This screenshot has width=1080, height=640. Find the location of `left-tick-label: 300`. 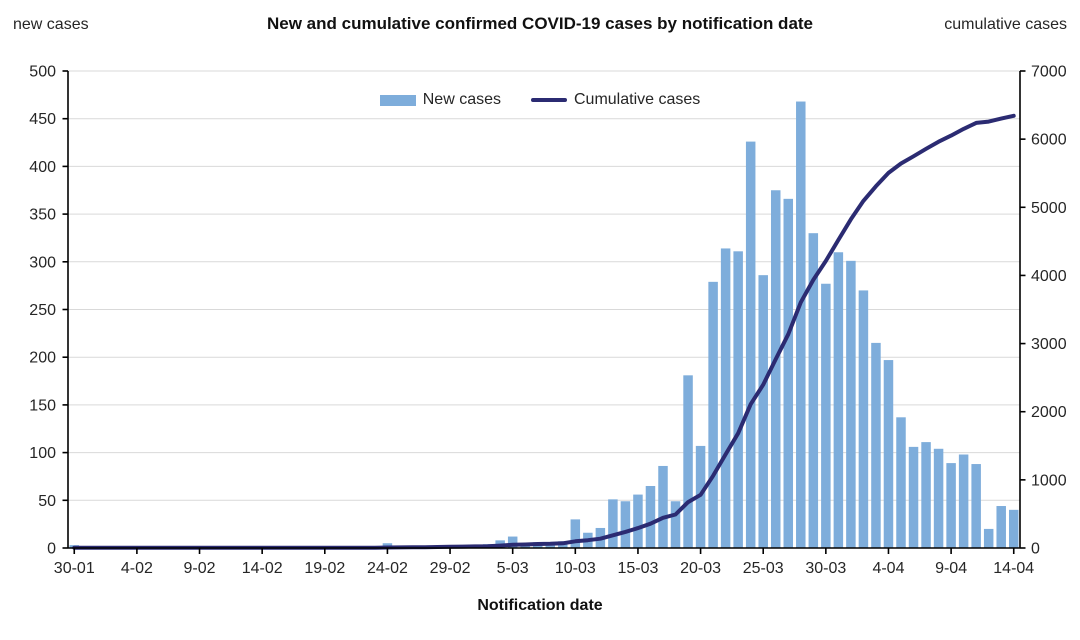

left-tick-label: 300 is located at coordinates (42, 262).